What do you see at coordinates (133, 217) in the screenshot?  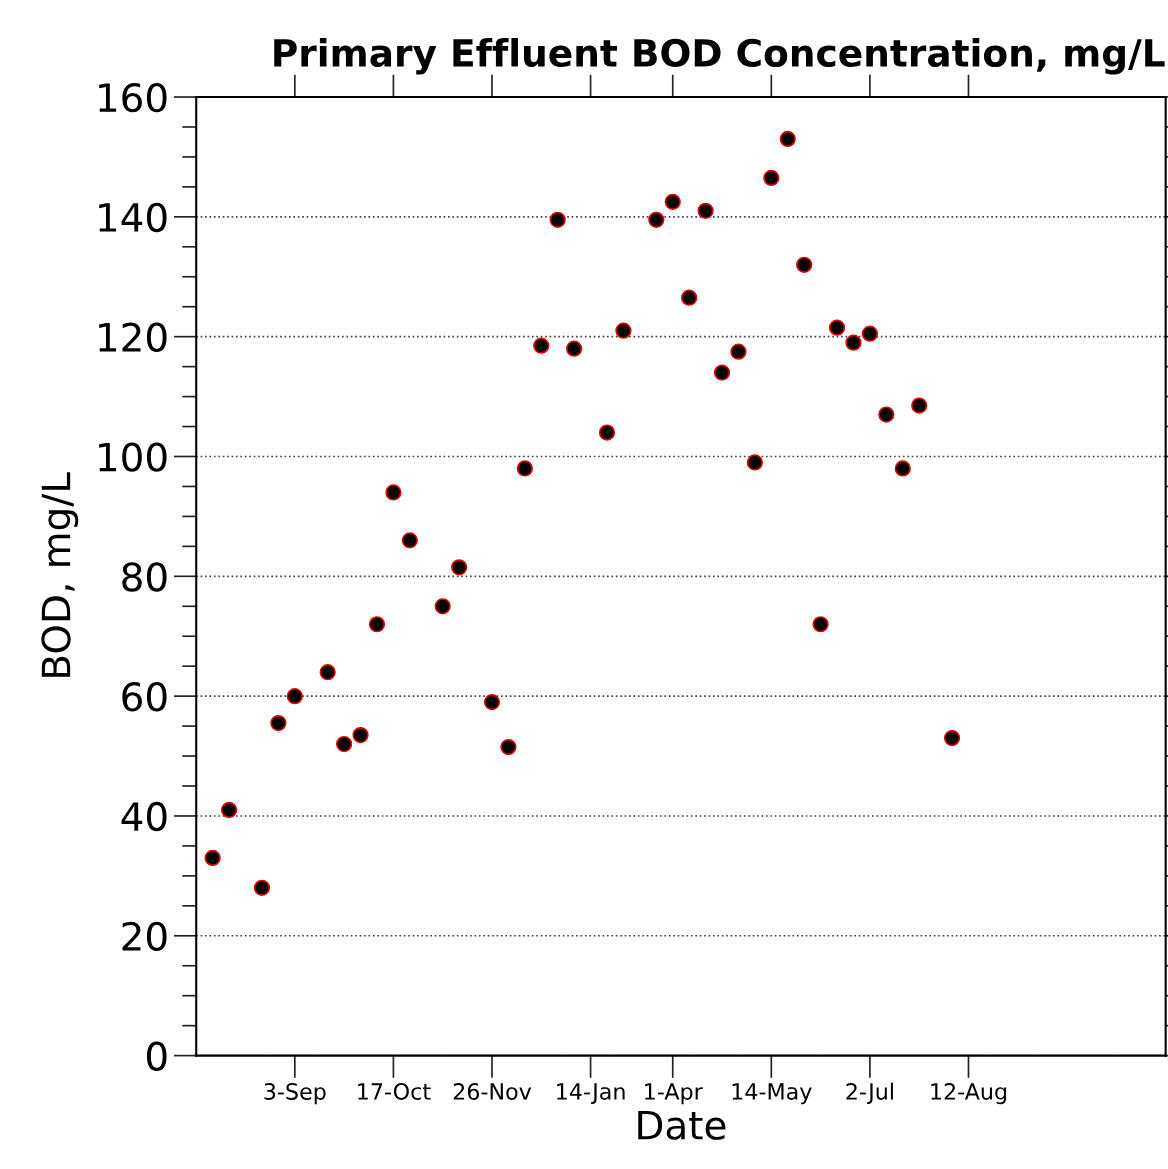 I see `y-tick-label: 140` at bounding box center [133, 217].